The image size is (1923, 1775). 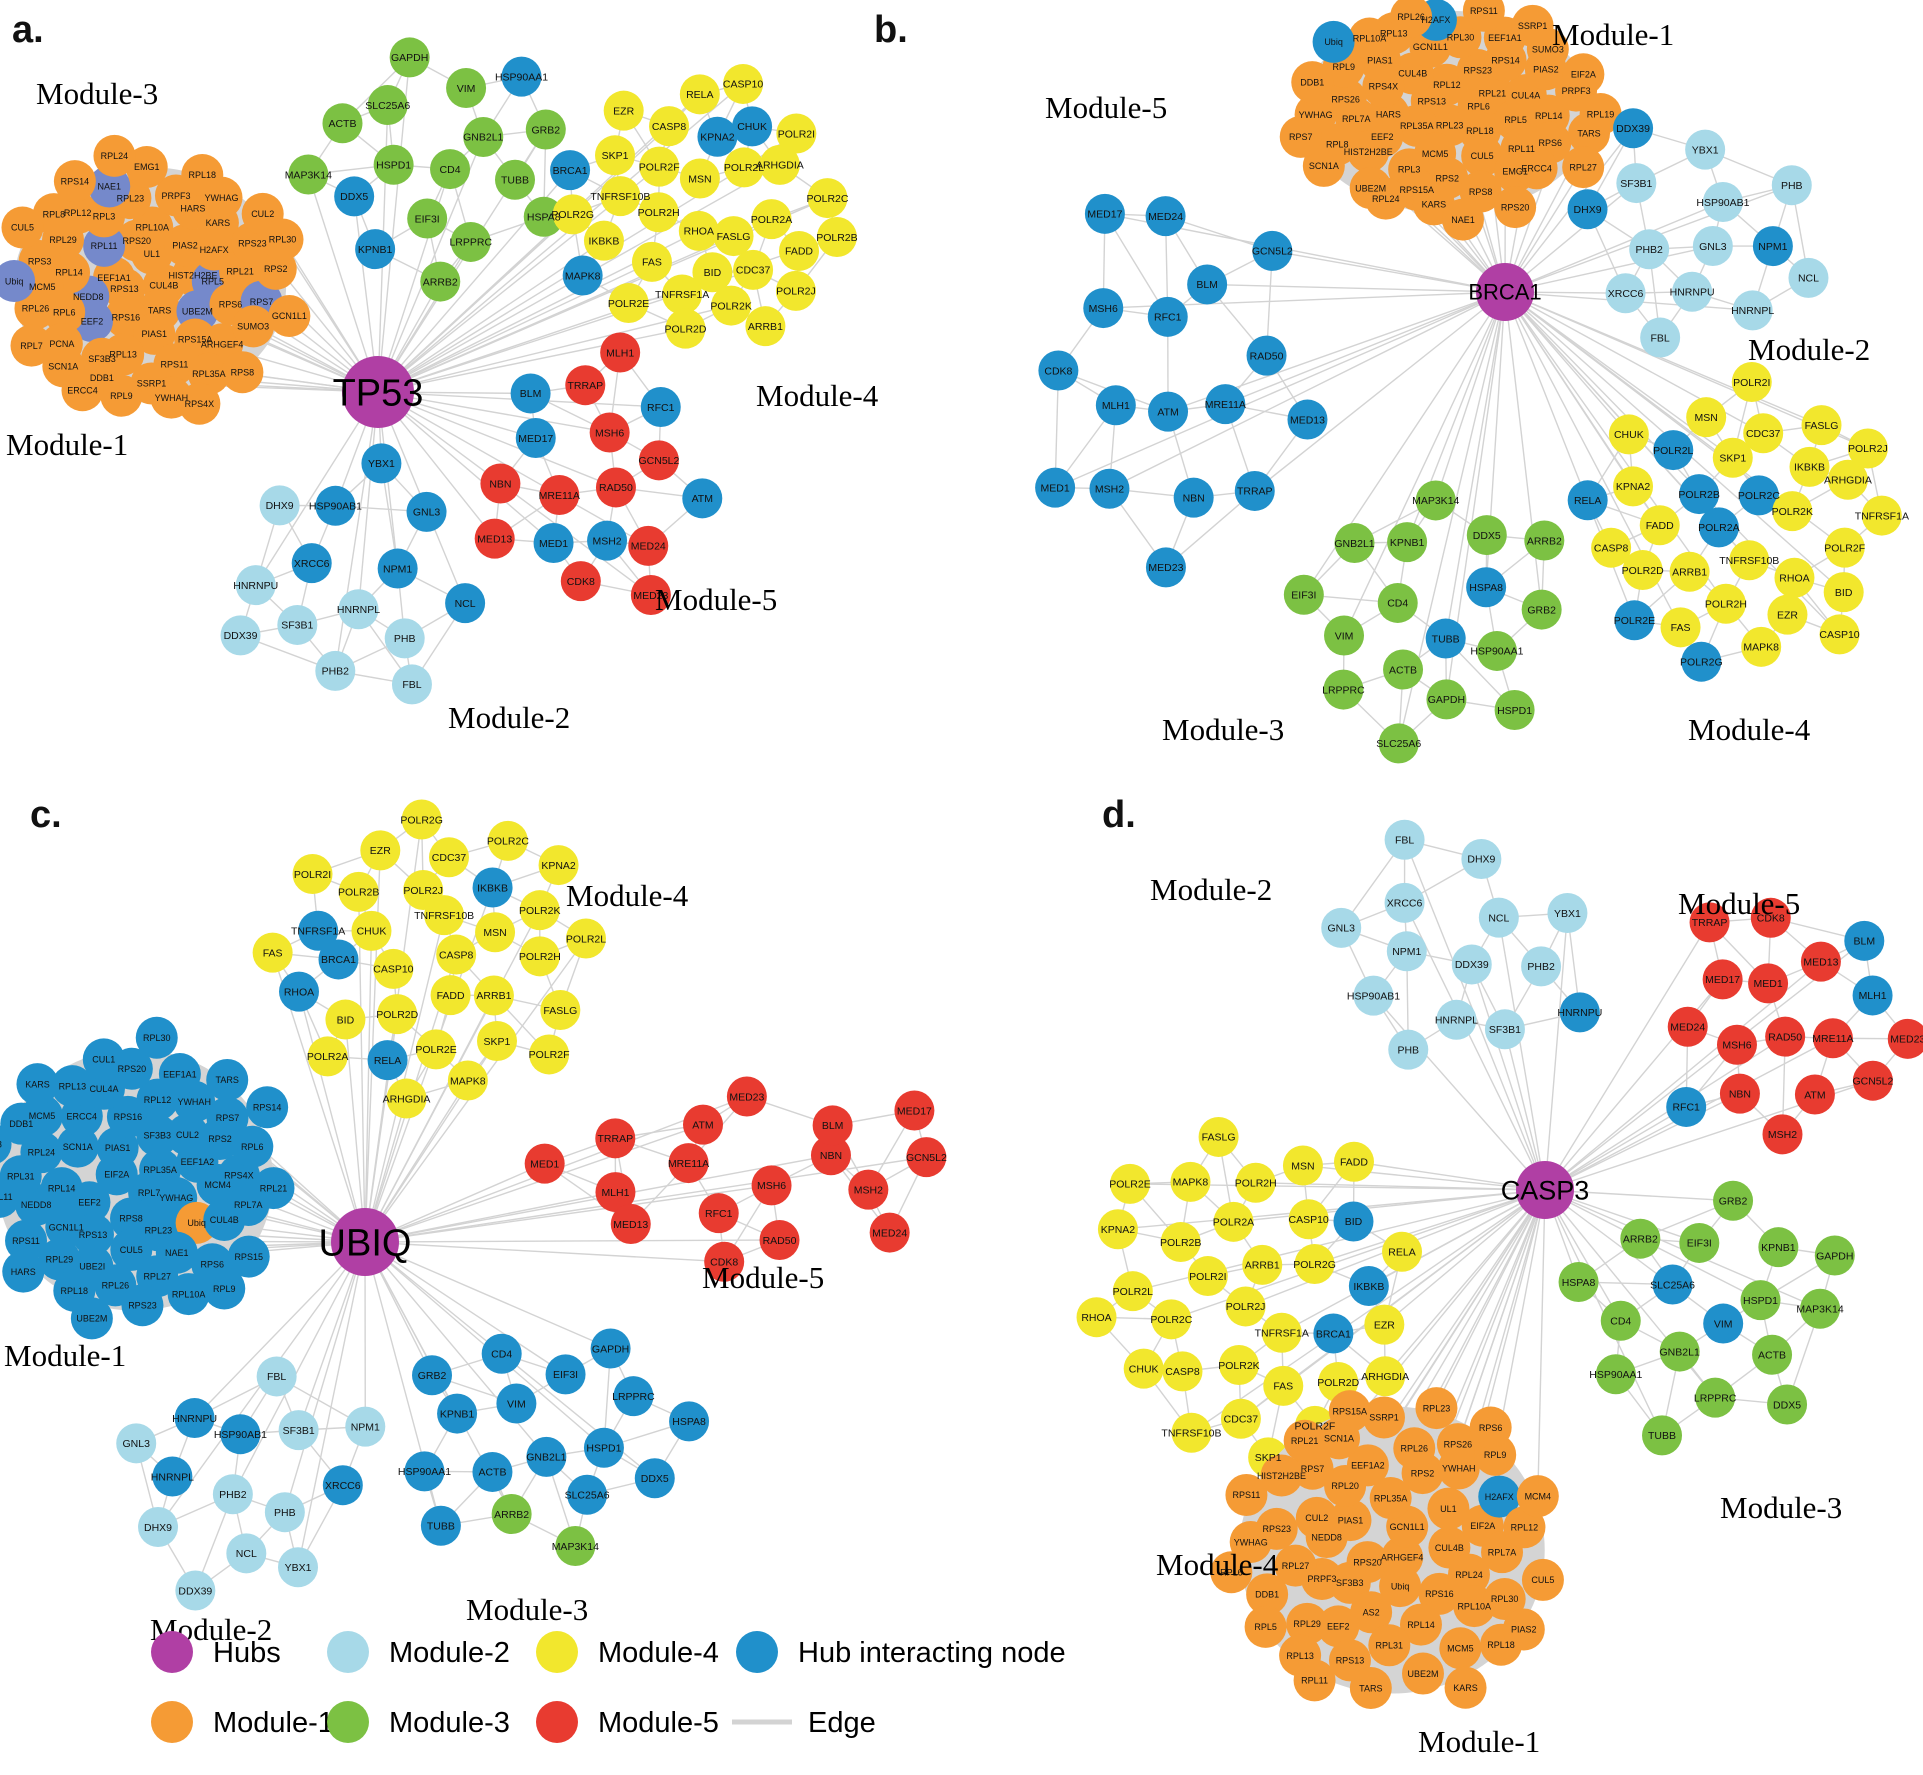 What do you see at coordinates (1749, 561) in the screenshot?
I see `gene-node-label: TNFRSF10B` at bounding box center [1749, 561].